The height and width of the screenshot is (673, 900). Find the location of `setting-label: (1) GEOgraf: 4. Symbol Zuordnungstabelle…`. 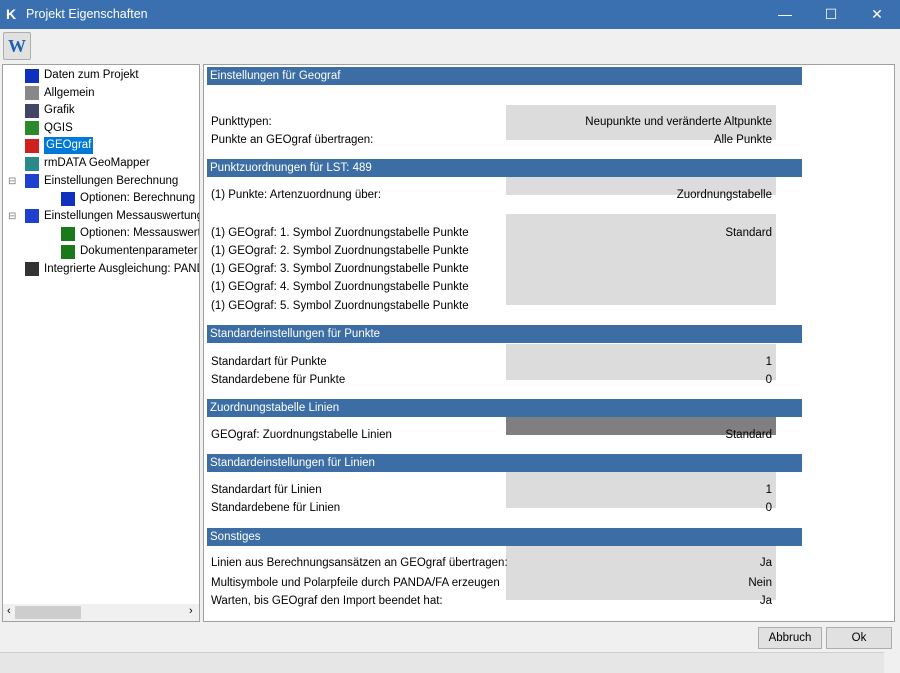

setting-label: (1) GEOgraf: 4. Symbol Zuordnungstabelle… is located at coordinates (340, 287).